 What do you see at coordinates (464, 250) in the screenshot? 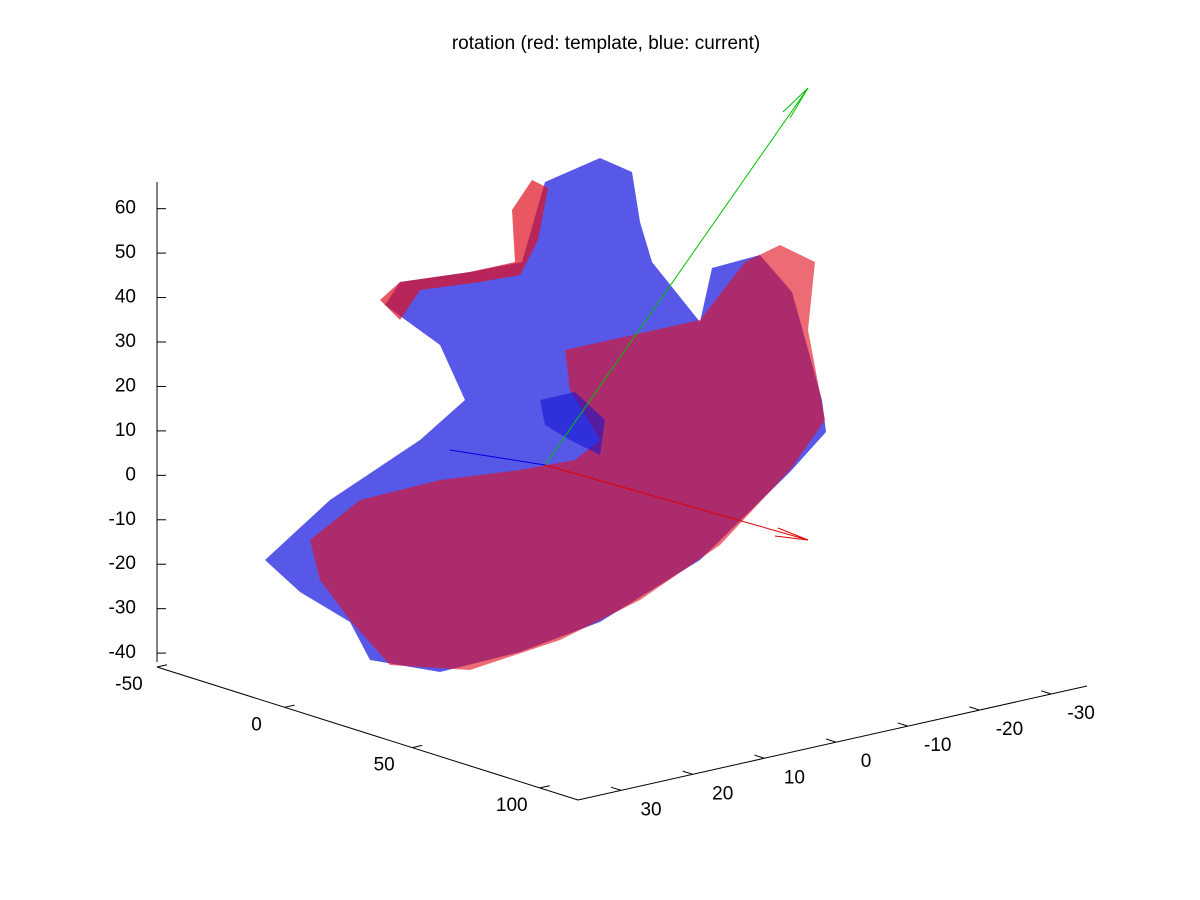
I see `surface-template-top` at bounding box center [464, 250].